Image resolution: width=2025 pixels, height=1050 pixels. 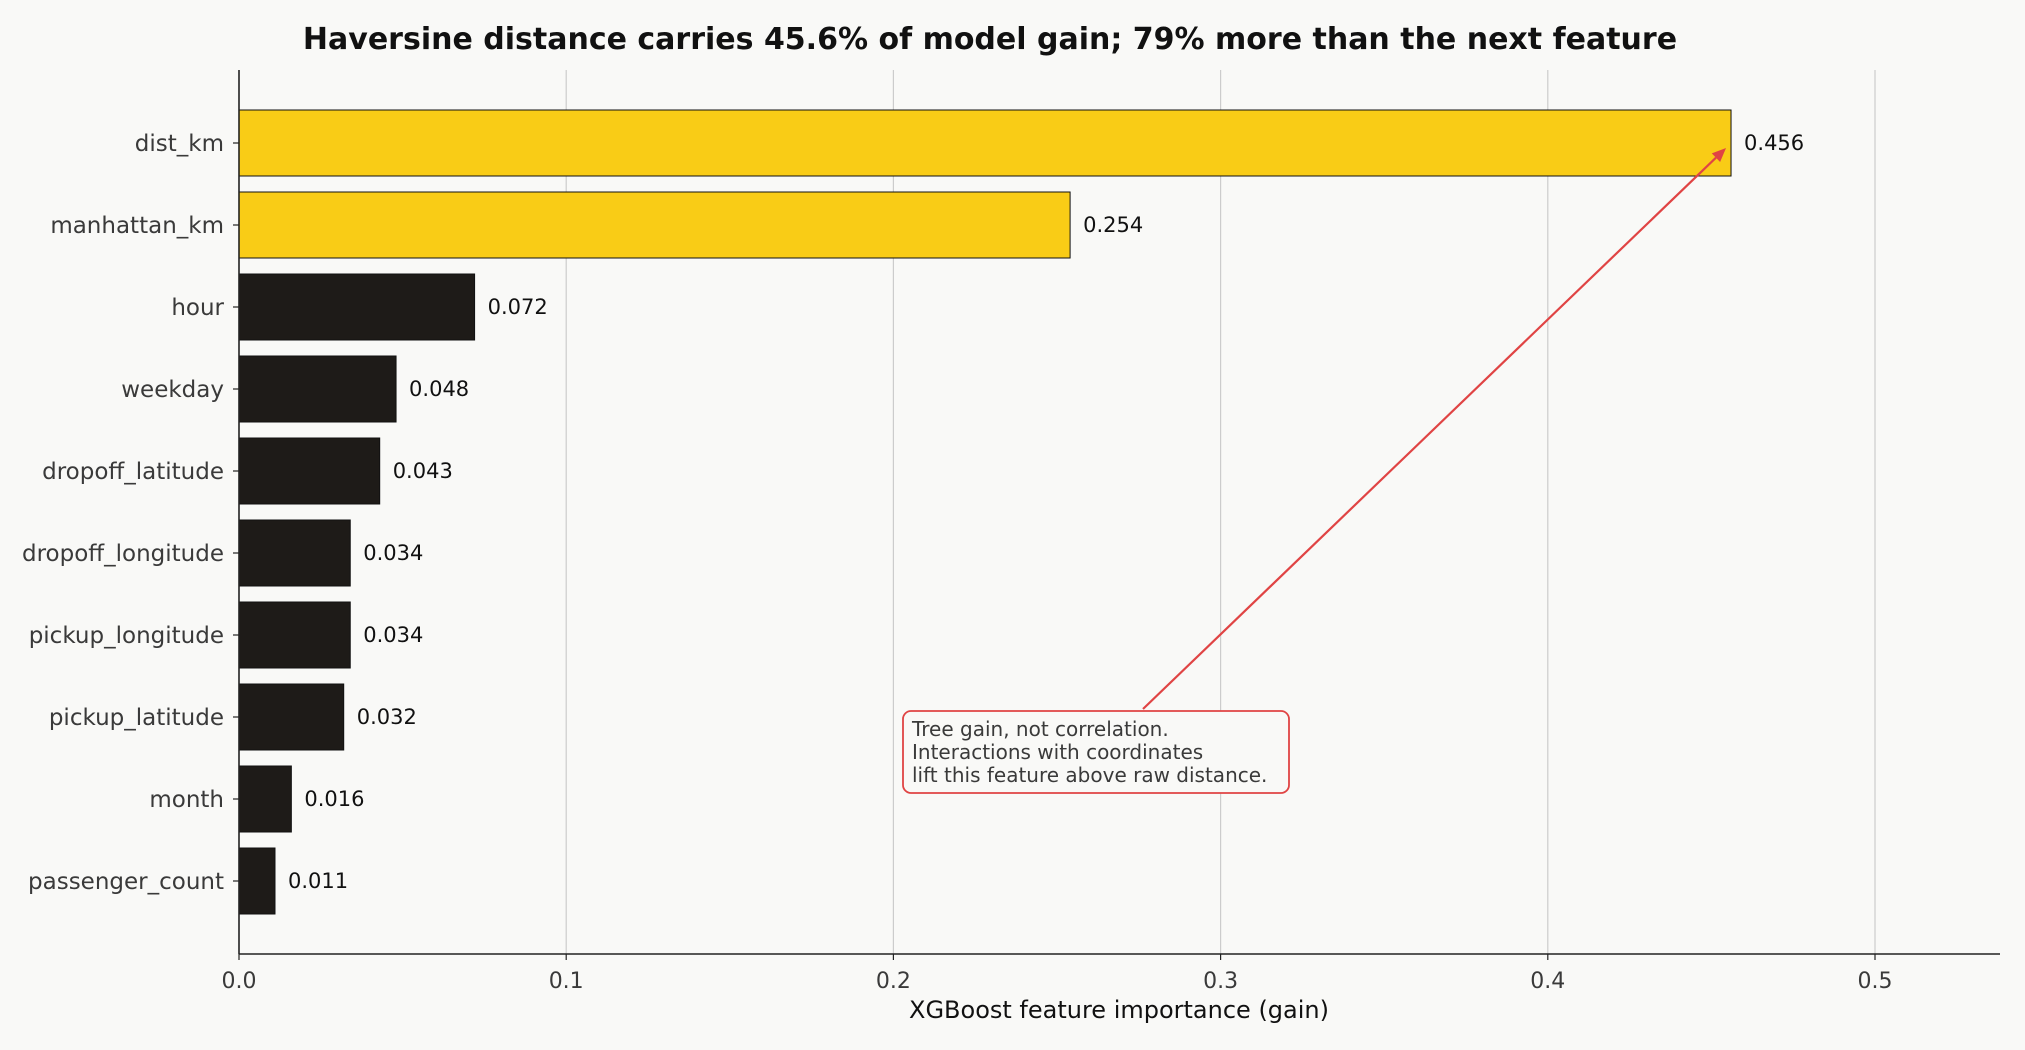 I want to click on value-label-month: 0.016, so click(x=334, y=799).